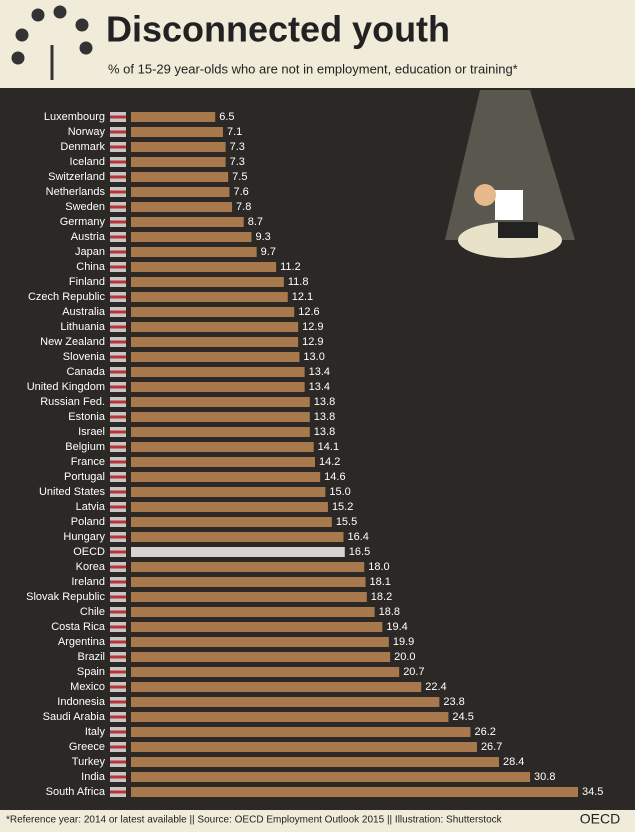 The width and height of the screenshot is (635, 832). I want to click on category-label: South Africa, so click(76, 792).